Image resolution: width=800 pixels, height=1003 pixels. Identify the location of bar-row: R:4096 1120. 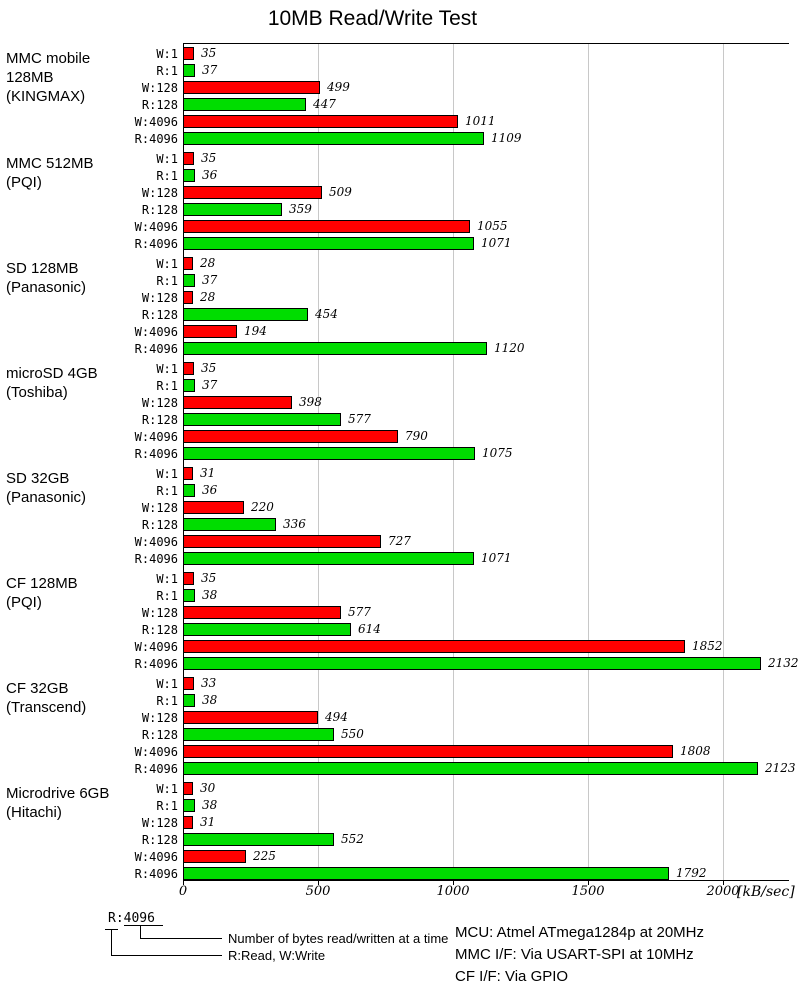
(400, 349).